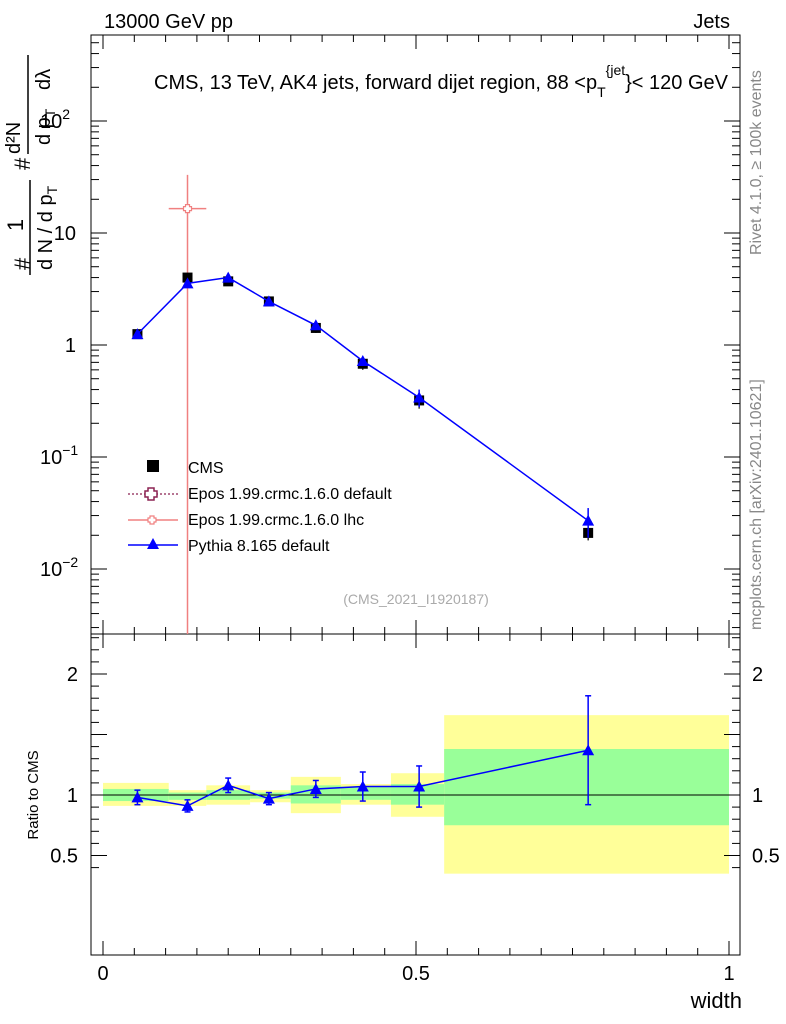  What do you see at coordinates (72, 796) in the screenshot?
I see `ratio-y-tick-label: 1` at bounding box center [72, 796].